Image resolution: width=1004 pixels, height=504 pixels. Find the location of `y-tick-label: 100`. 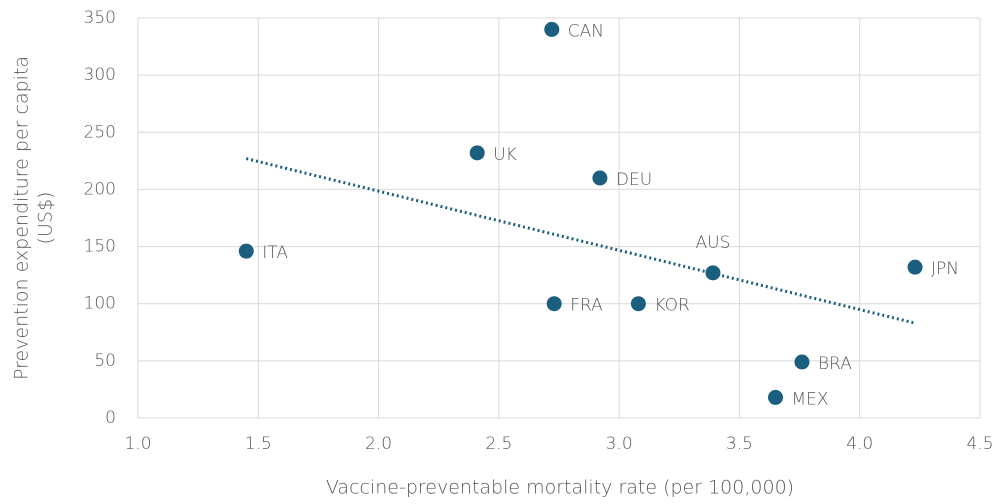

y-tick-label: 100 is located at coordinates (100, 304).